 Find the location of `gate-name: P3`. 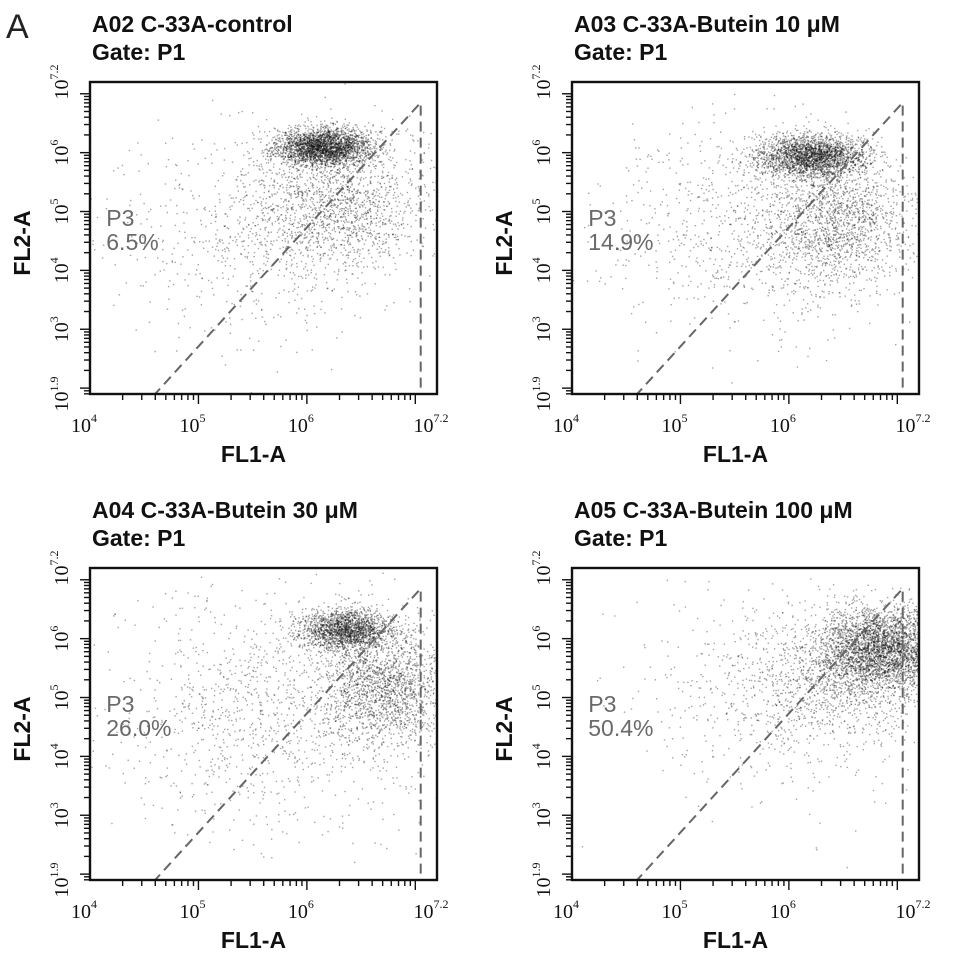

gate-name: P3 is located at coordinates (120, 218).